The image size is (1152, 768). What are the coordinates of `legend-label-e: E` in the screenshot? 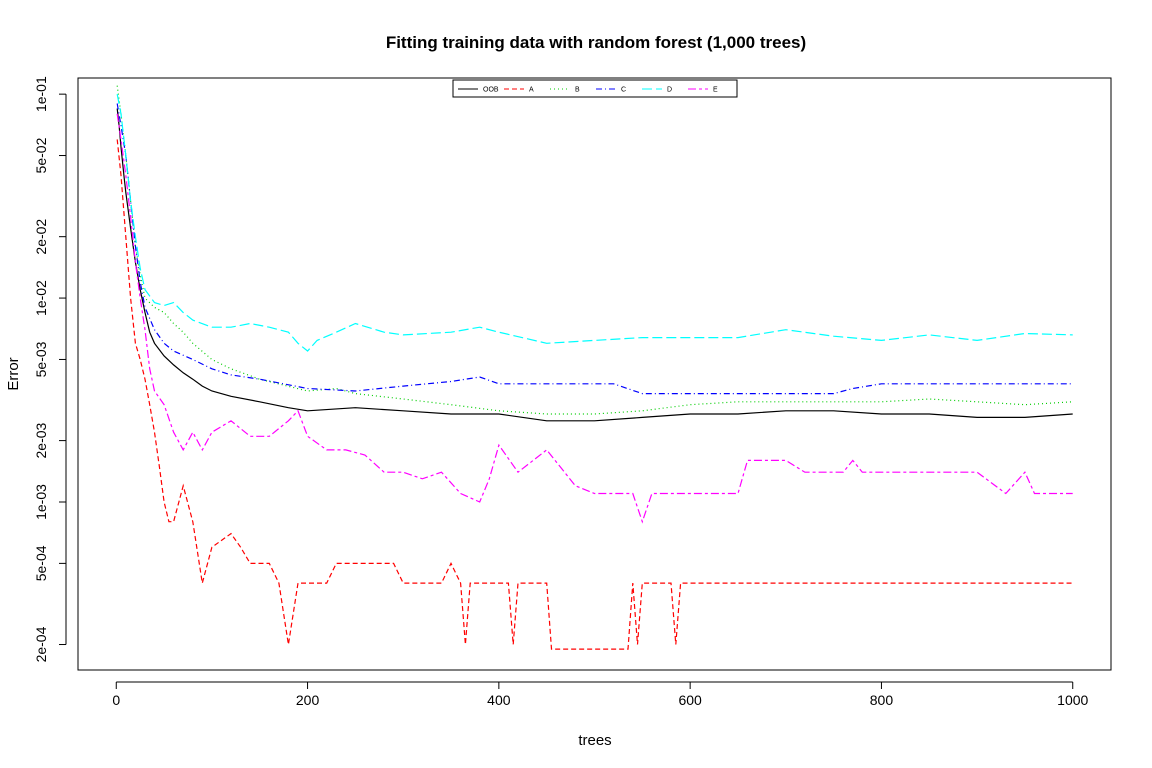 It's located at (715, 90).